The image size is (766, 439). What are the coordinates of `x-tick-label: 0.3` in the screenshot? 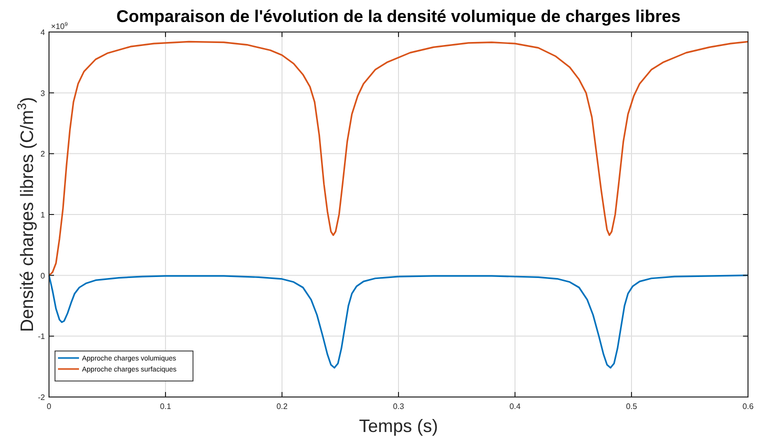 It's located at (398, 406).